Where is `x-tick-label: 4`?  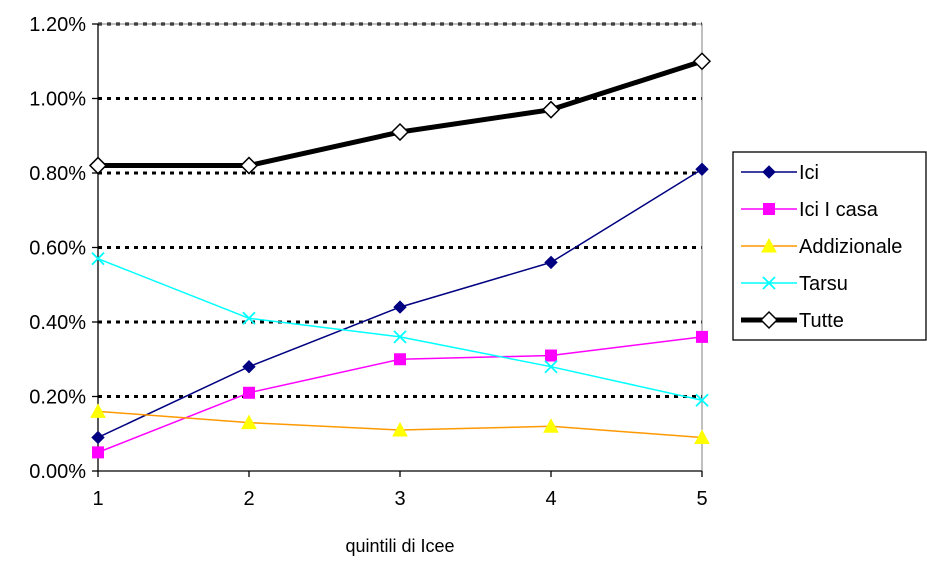
x-tick-label: 4 is located at coordinates (550, 499).